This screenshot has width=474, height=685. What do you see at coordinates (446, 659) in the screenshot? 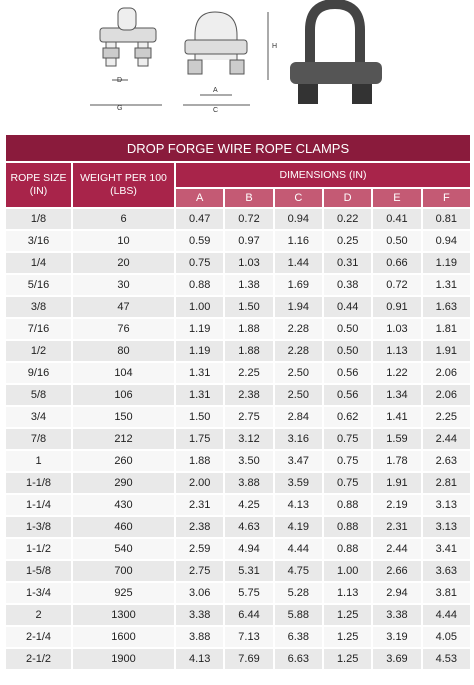
I see `cell: 4.53` at bounding box center [446, 659].